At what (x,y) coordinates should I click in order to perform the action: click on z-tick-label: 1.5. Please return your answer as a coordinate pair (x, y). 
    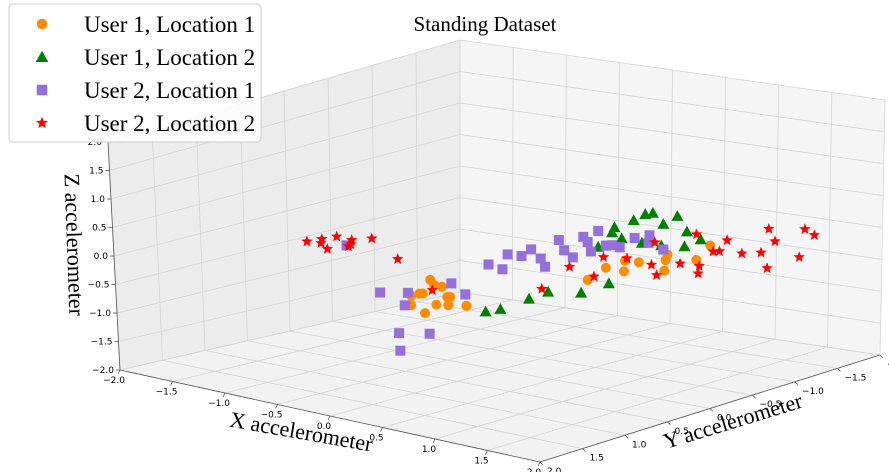
    Looking at the image, I should click on (96, 172).